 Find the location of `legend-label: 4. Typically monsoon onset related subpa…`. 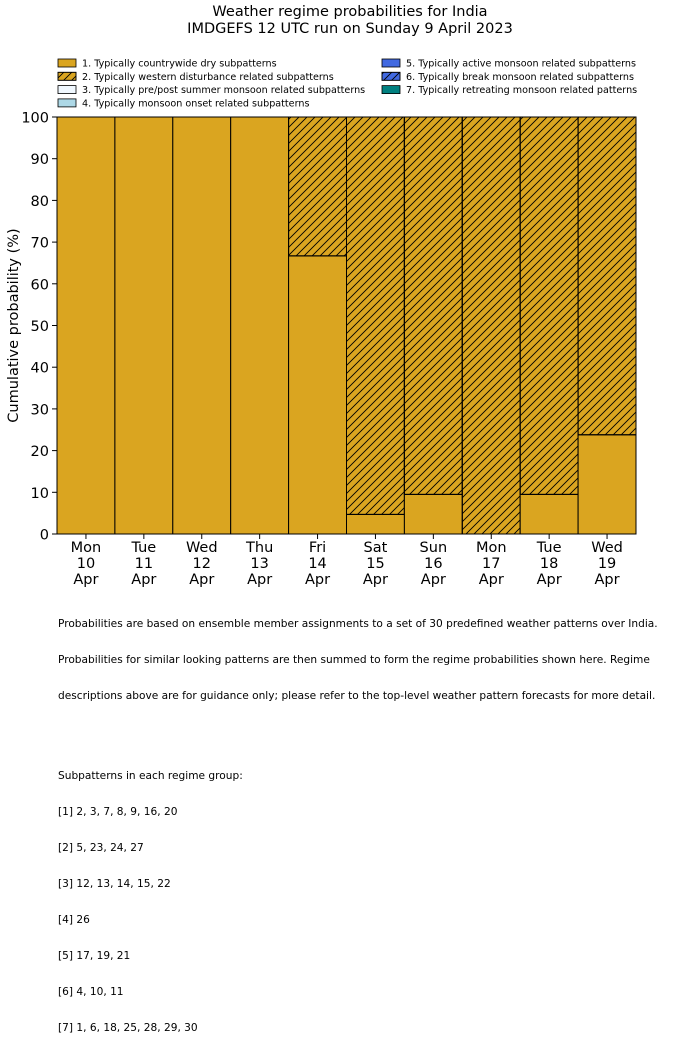

legend-label: 4. Typically monsoon onset related subpa… is located at coordinates (195, 103).